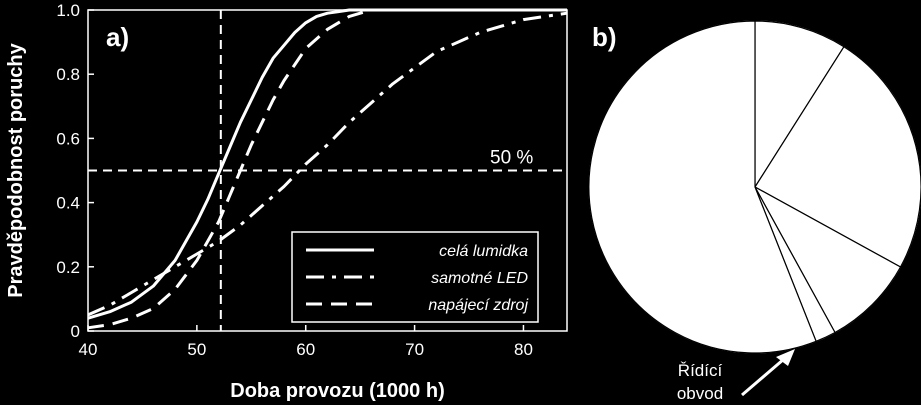 This screenshot has width=921, height=405. Describe the element at coordinates (337, 391) in the screenshot. I see `x-axis-label: Doba provozu (1000 h)` at that location.